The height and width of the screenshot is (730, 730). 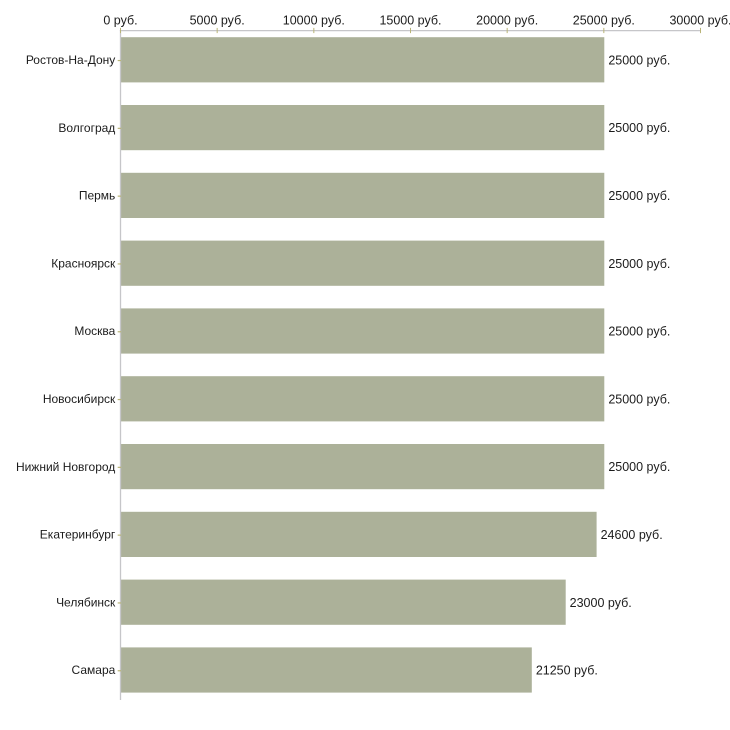 What do you see at coordinates (217, 21) in the screenshot?
I see `svg-text: 5000 руб.` at bounding box center [217, 21].